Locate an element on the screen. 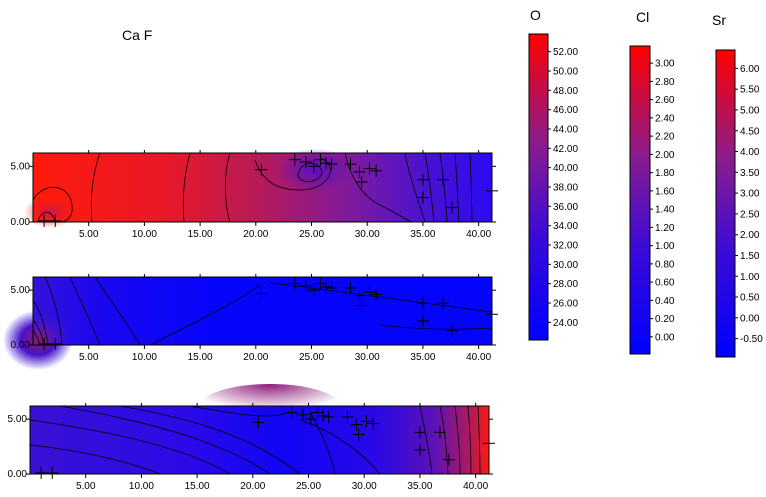 This screenshot has height=497, width=766. panel-top-y-tick-label: 0.00 is located at coordinates (21, 222).